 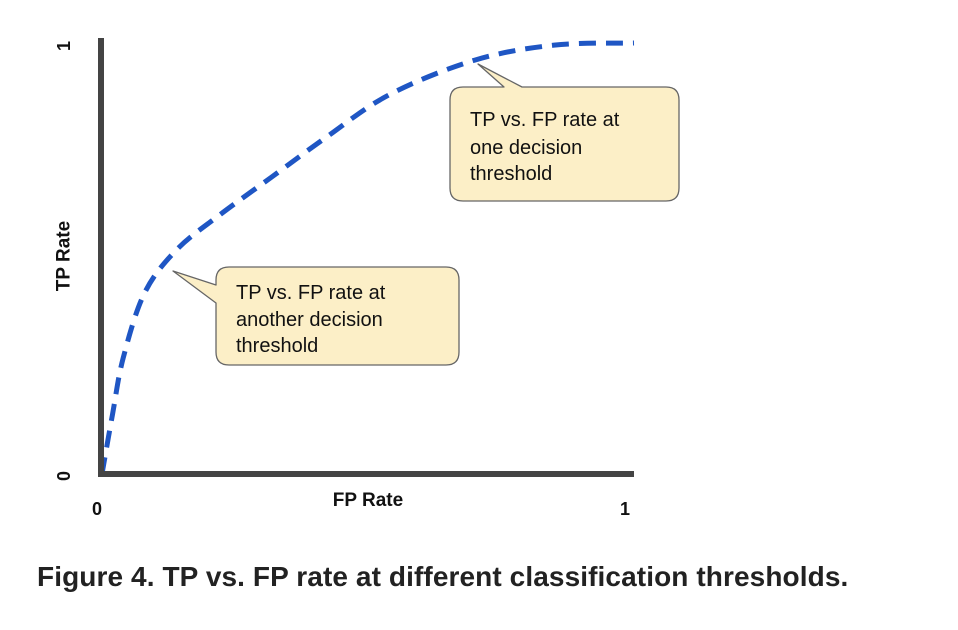 What do you see at coordinates (311, 293) in the screenshot?
I see `callout-bottom-line-1: TP vs. FP rate at` at bounding box center [311, 293].